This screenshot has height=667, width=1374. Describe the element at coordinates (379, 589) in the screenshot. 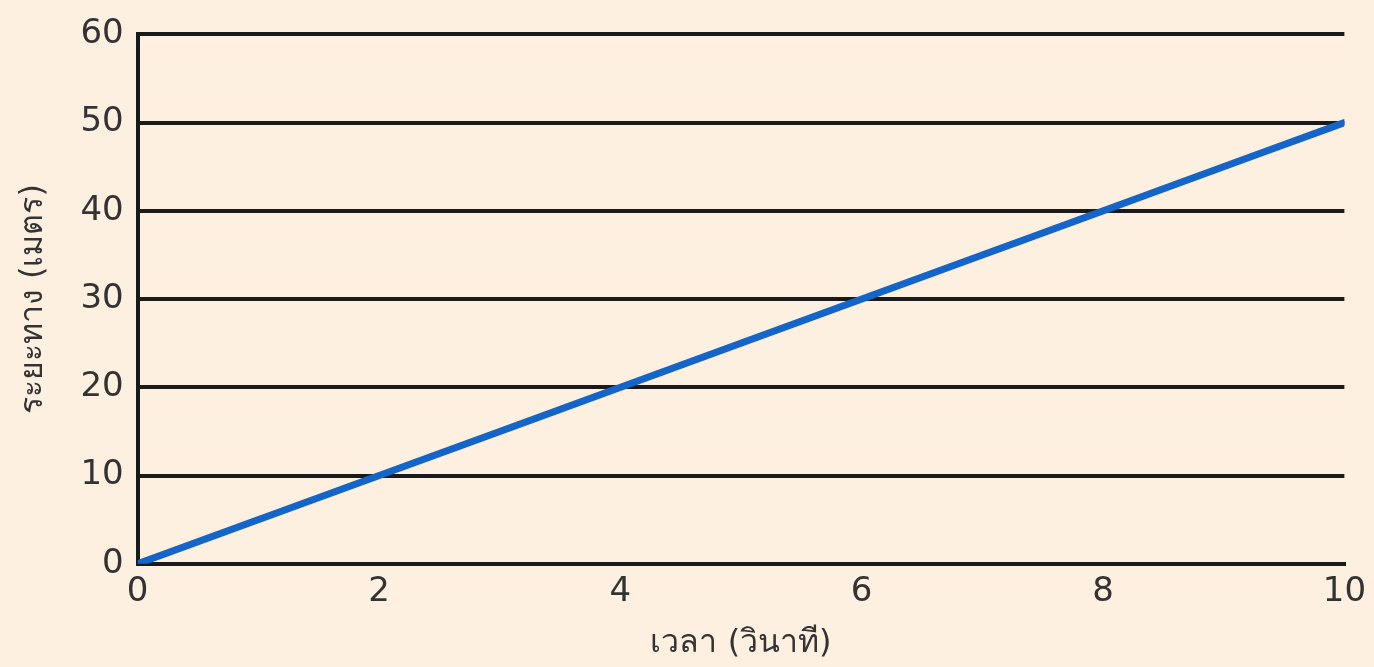

I see `x-tick-label: 2` at that location.